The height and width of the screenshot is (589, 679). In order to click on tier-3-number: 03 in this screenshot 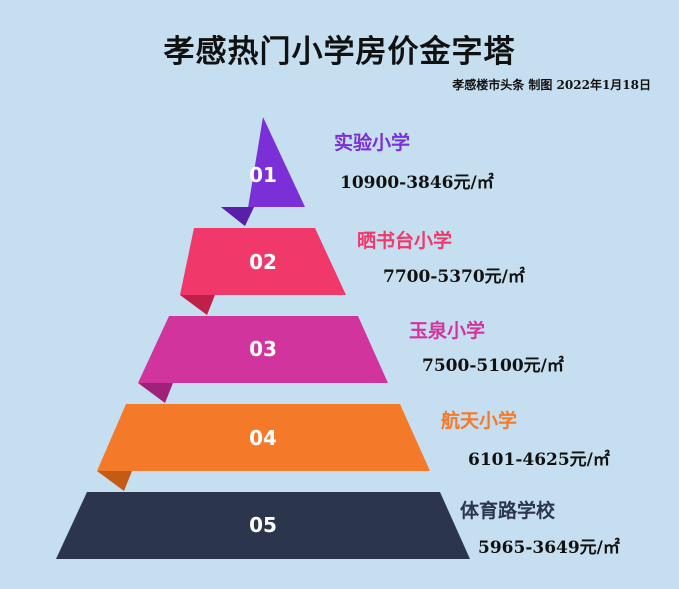, I will do `click(263, 349)`.